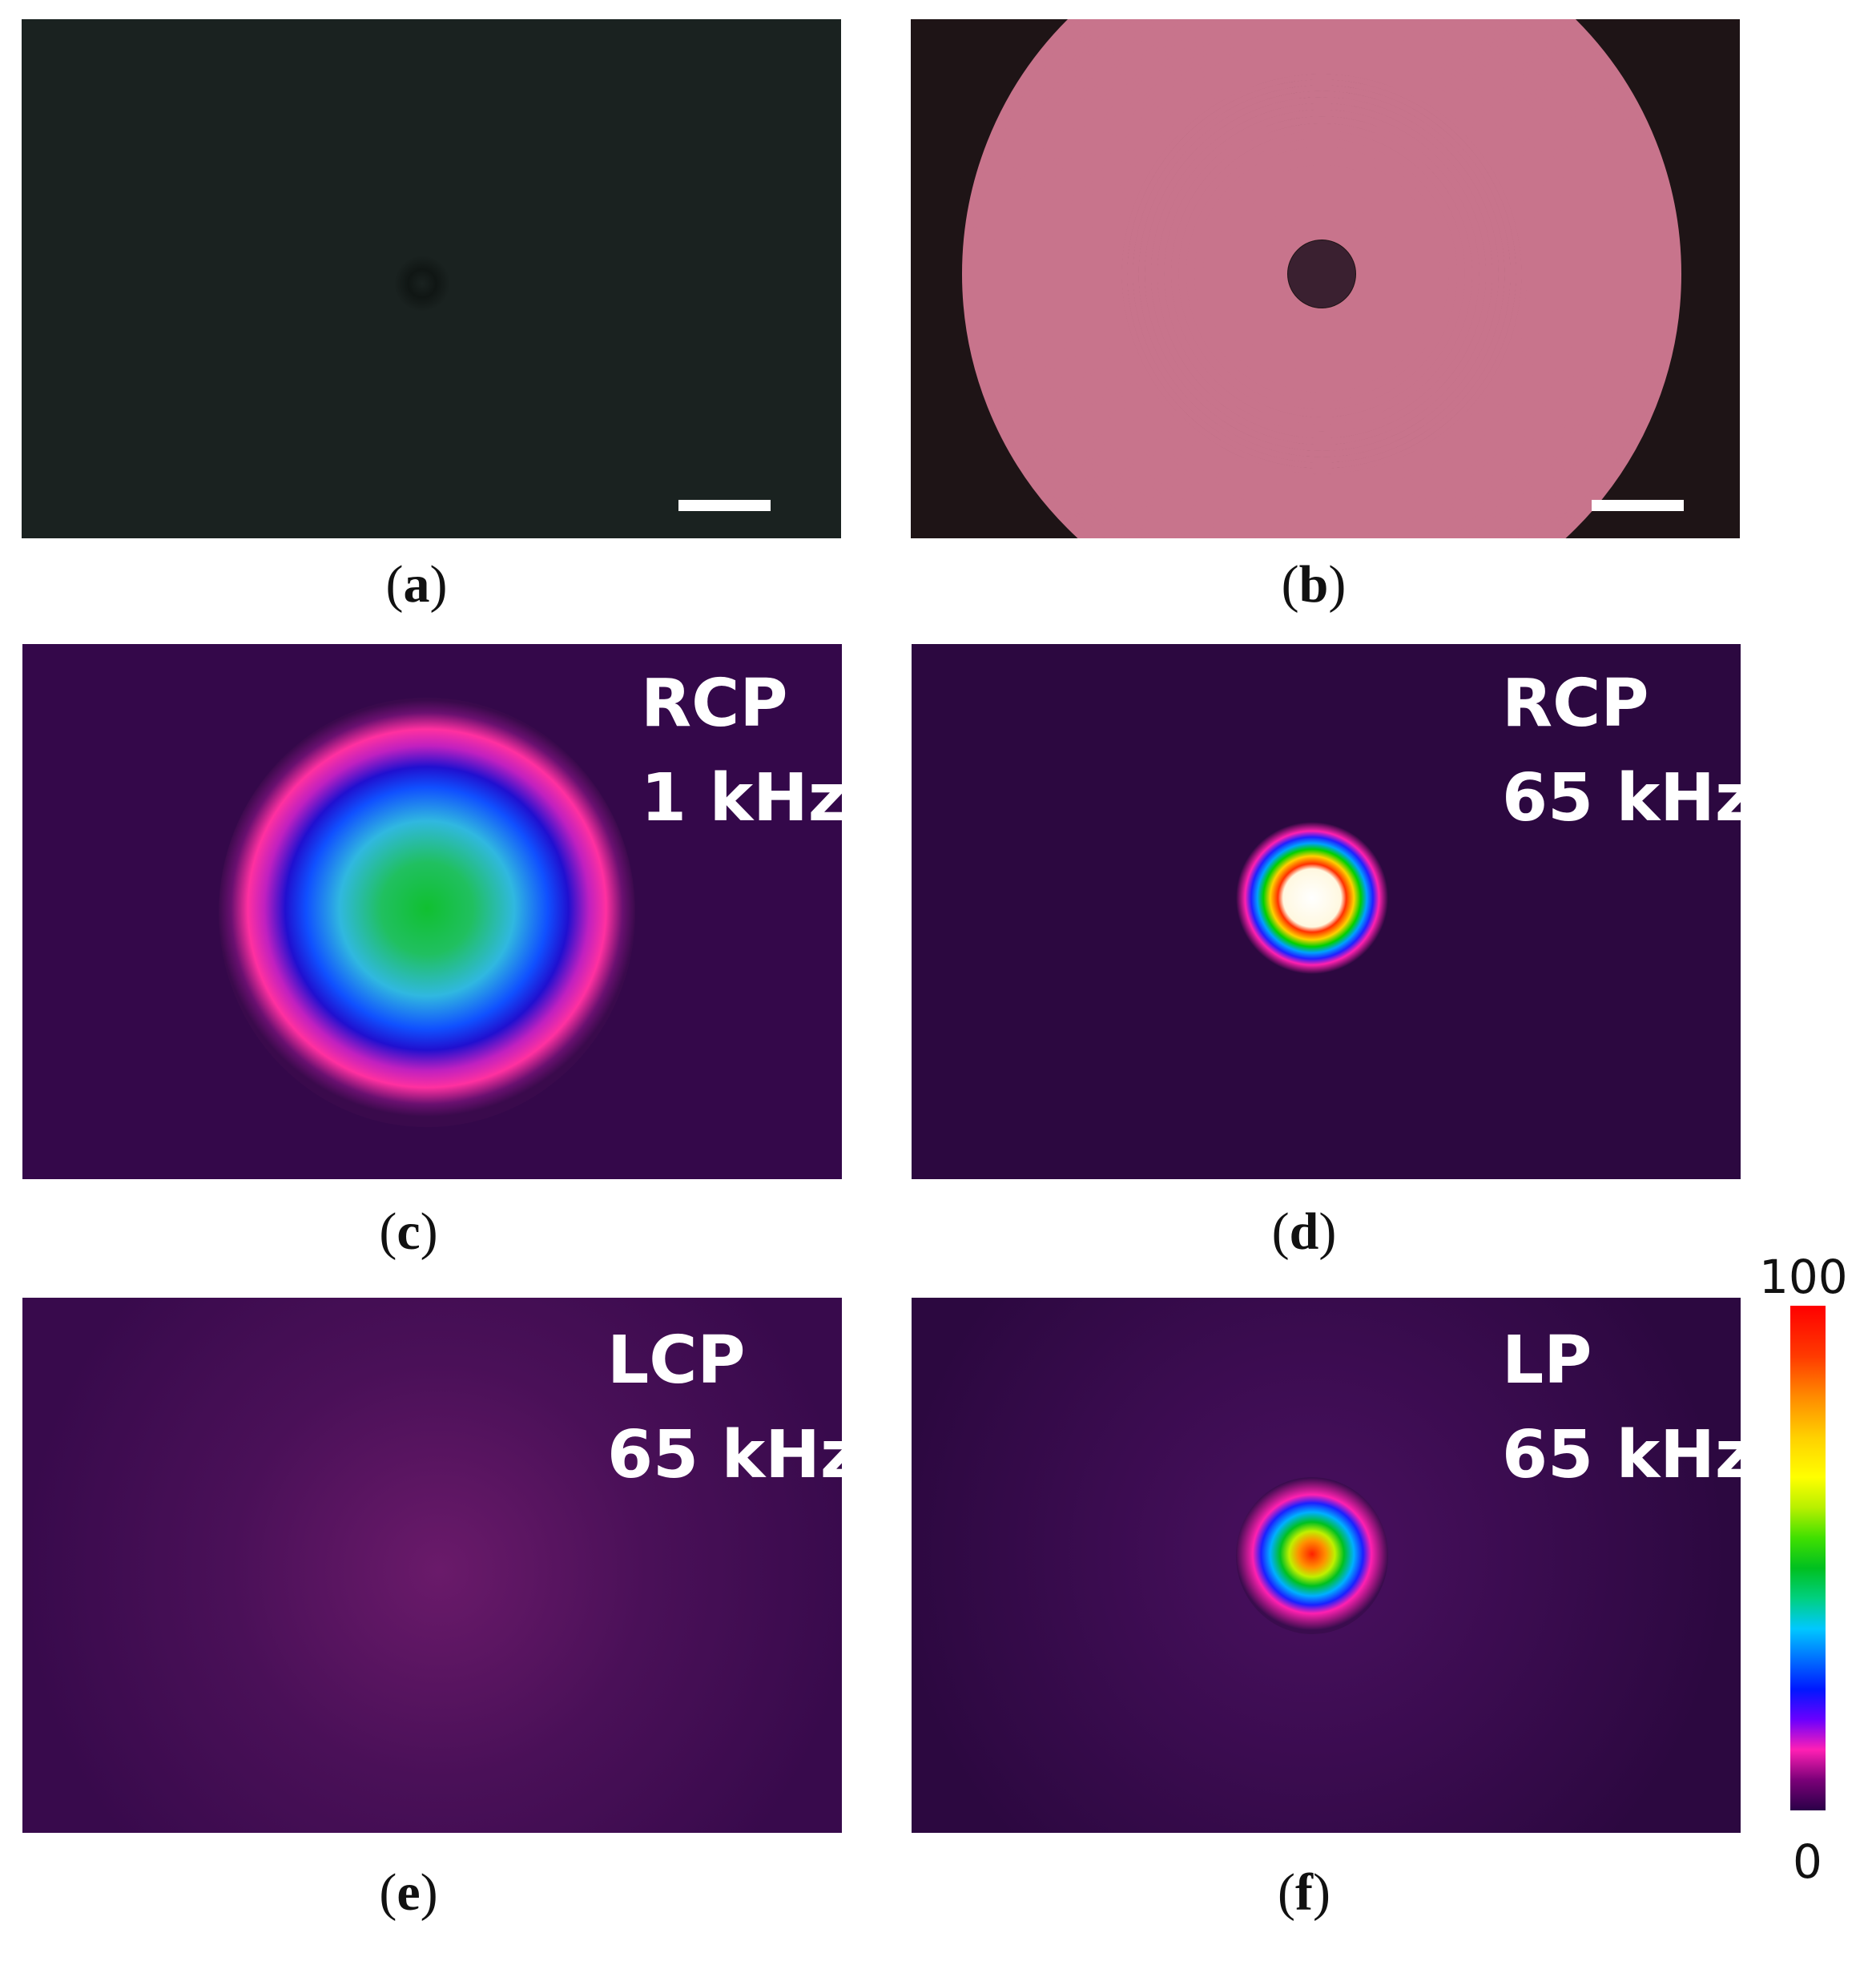  I want to click on caption-c: (c), so click(408, 1231).